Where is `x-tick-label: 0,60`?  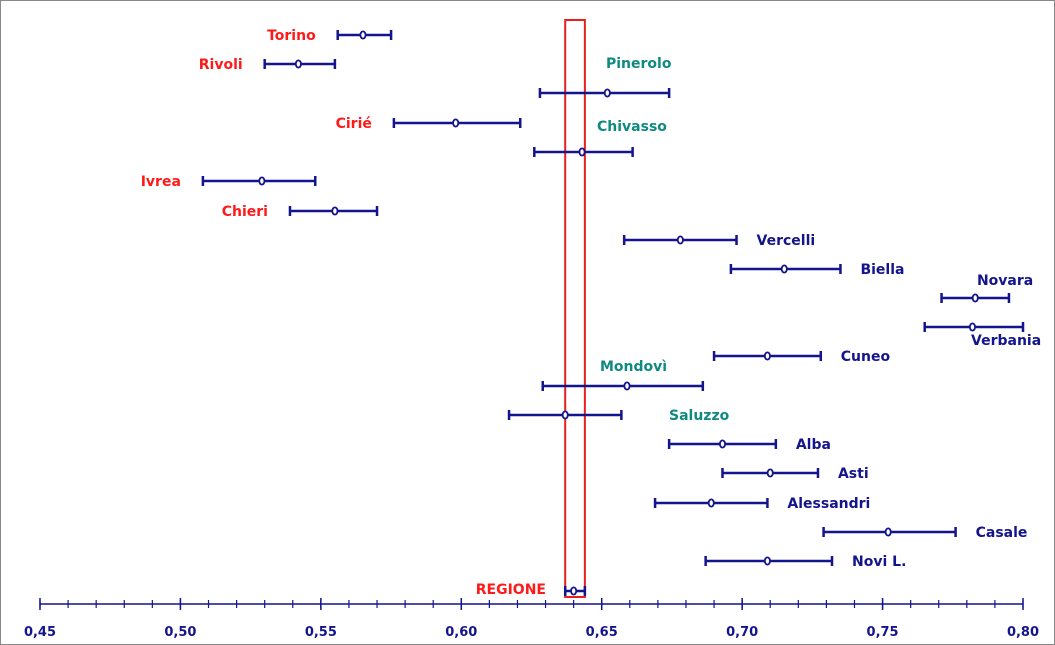
x-tick-label: 0,60 is located at coordinates (461, 632).